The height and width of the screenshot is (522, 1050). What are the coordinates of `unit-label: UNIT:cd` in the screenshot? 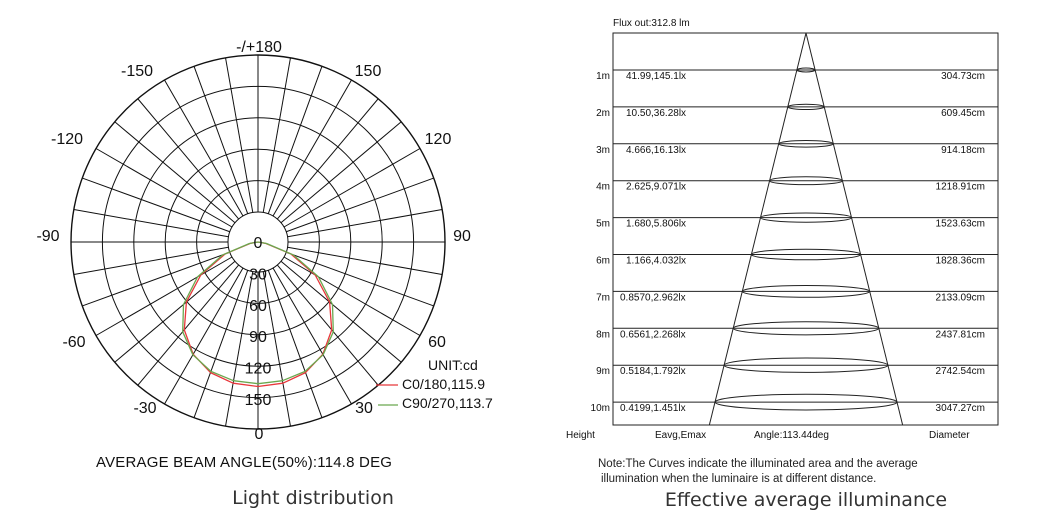 It's located at (453, 365).